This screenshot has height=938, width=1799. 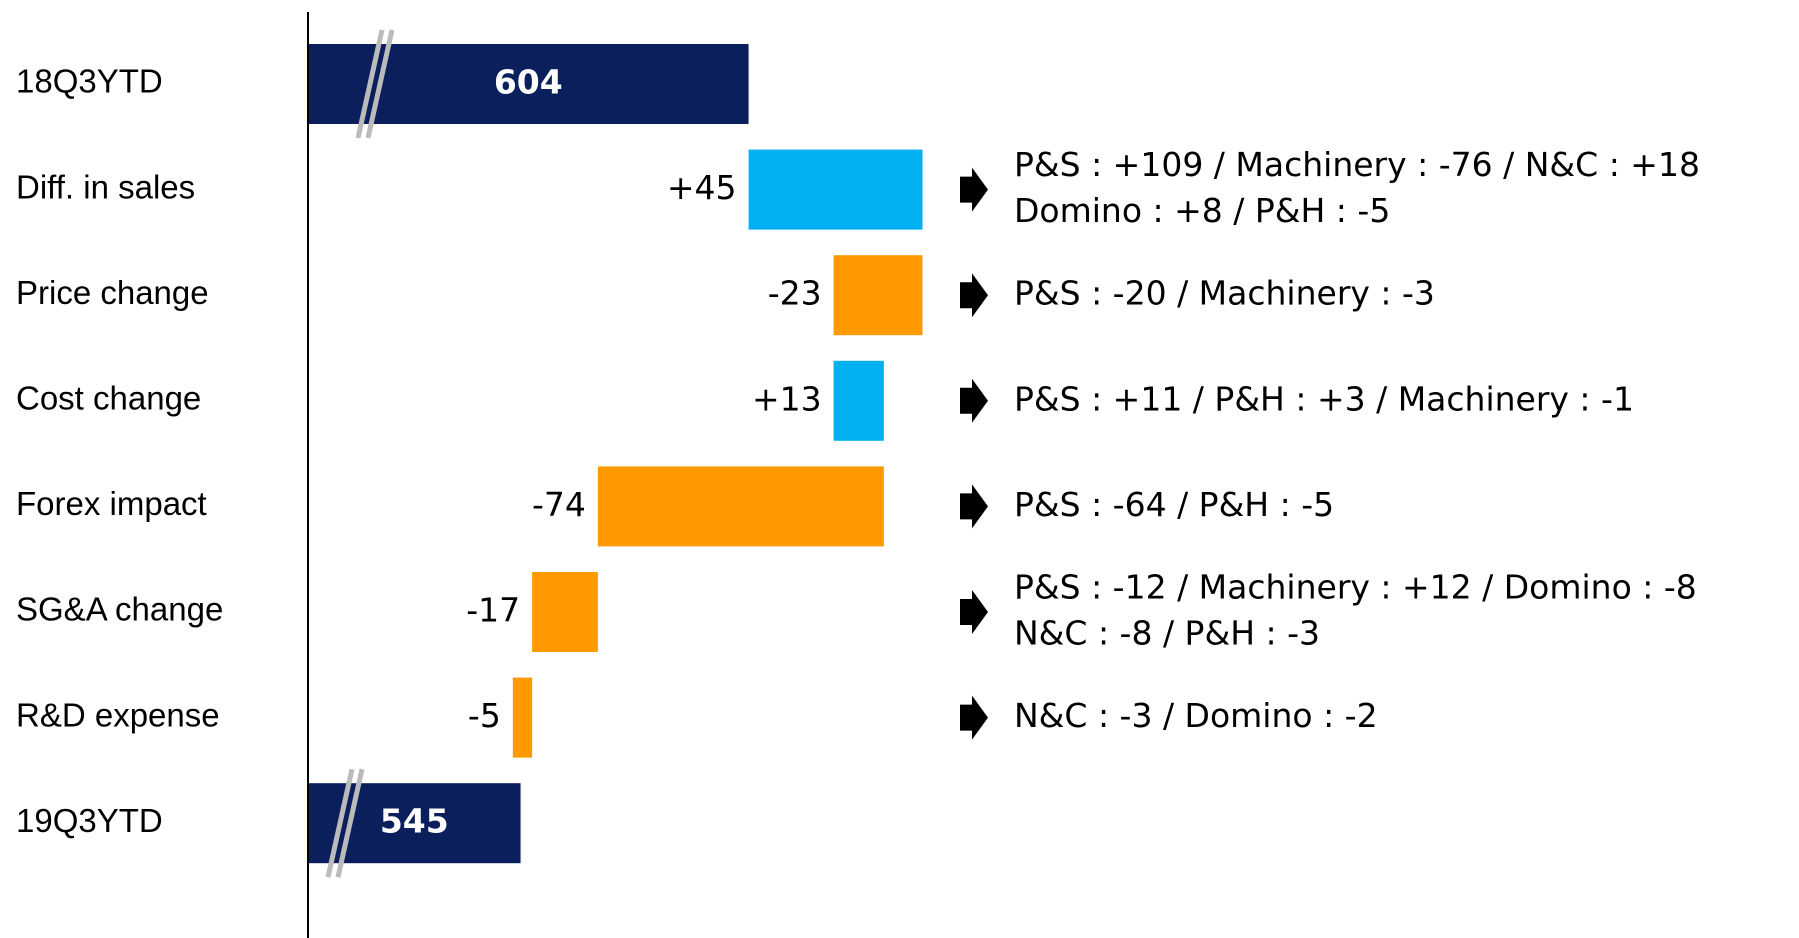 What do you see at coordinates (559, 504) in the screenshot?
I see `value-label: -74` at bounding box center [559, 504].